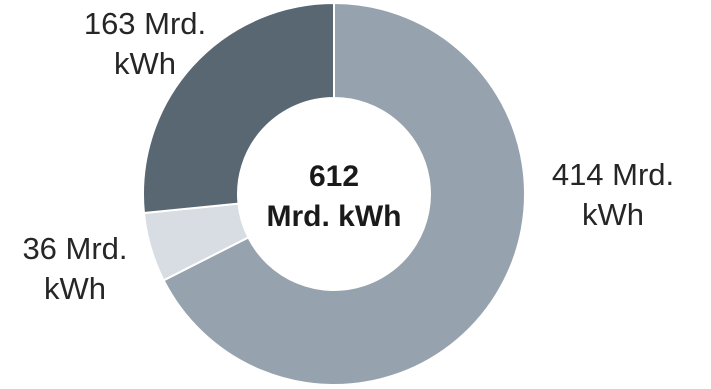 The height and width of the screenshot is (389, 711). What do you see at coordinates (145, 44) in the screenshot?
I see `slice-label-3: 163 Mrd. kWh` at bounding box center [145, 44].